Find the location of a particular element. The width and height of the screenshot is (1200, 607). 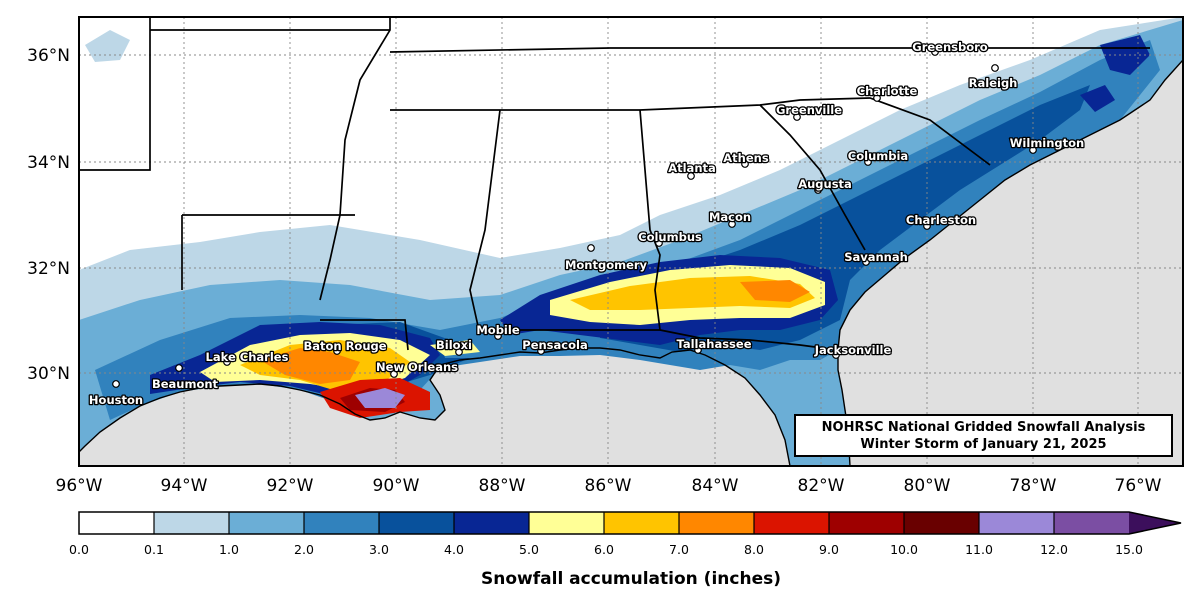

city-label: Columbus is located at coordinates (670, 237).